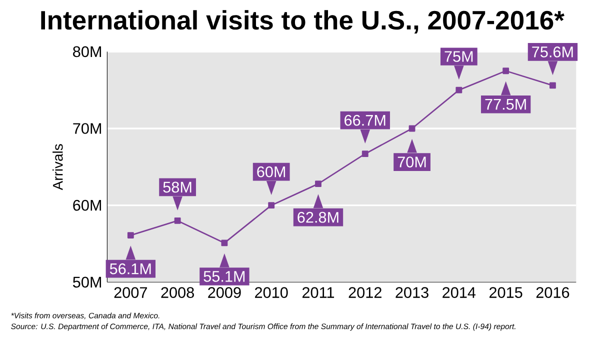 This screenshot has height=338, width=600. I want to click on data-label: 56.1M, so click(130, 268).